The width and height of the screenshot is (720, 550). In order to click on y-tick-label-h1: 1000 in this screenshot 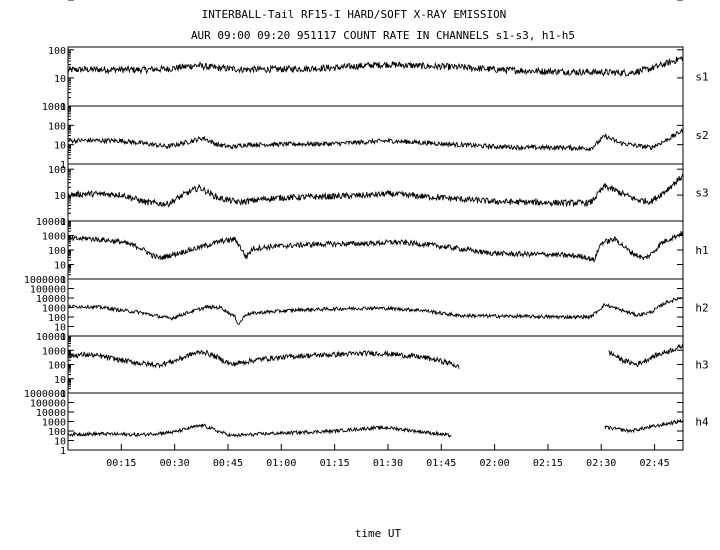, I will do `click(54, 237)`.